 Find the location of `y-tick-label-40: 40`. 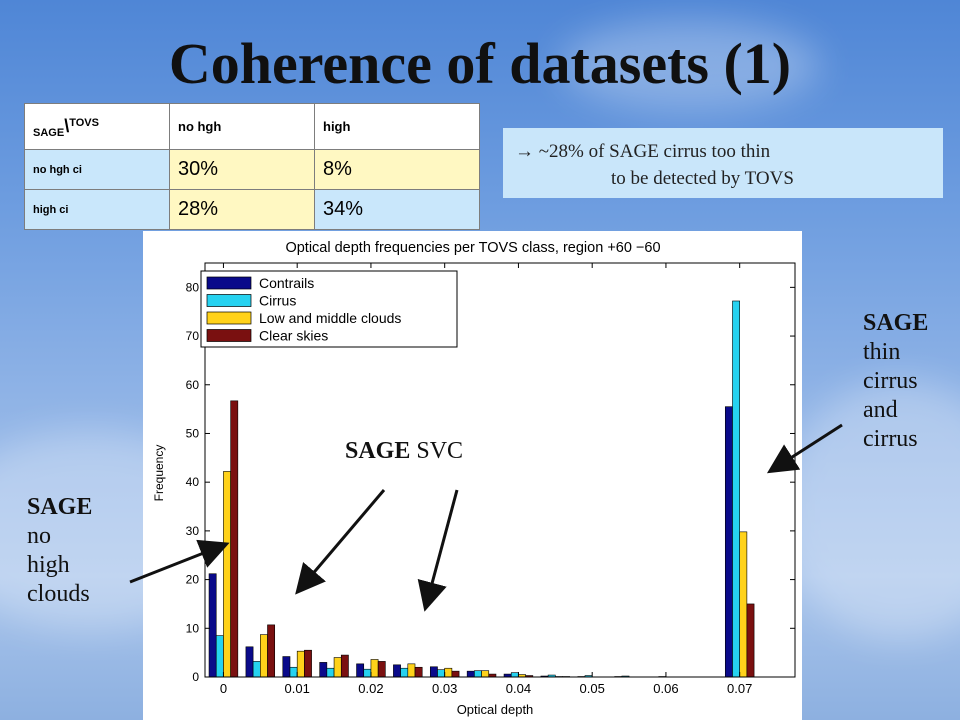

y-tick-label-40: 40 is located at coordinates (193, 482).